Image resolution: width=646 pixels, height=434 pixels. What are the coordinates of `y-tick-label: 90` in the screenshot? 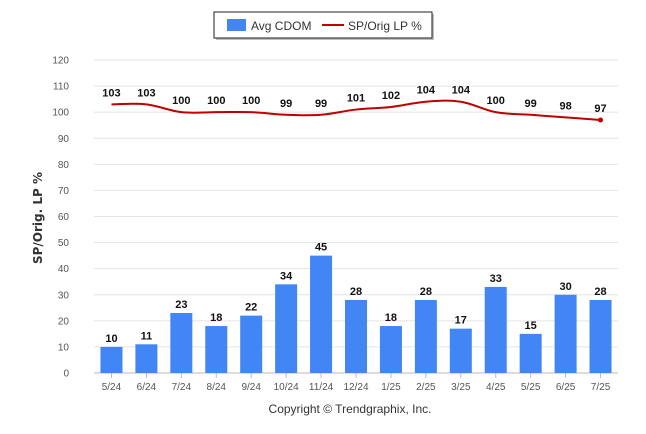 It's located at (64, 139).